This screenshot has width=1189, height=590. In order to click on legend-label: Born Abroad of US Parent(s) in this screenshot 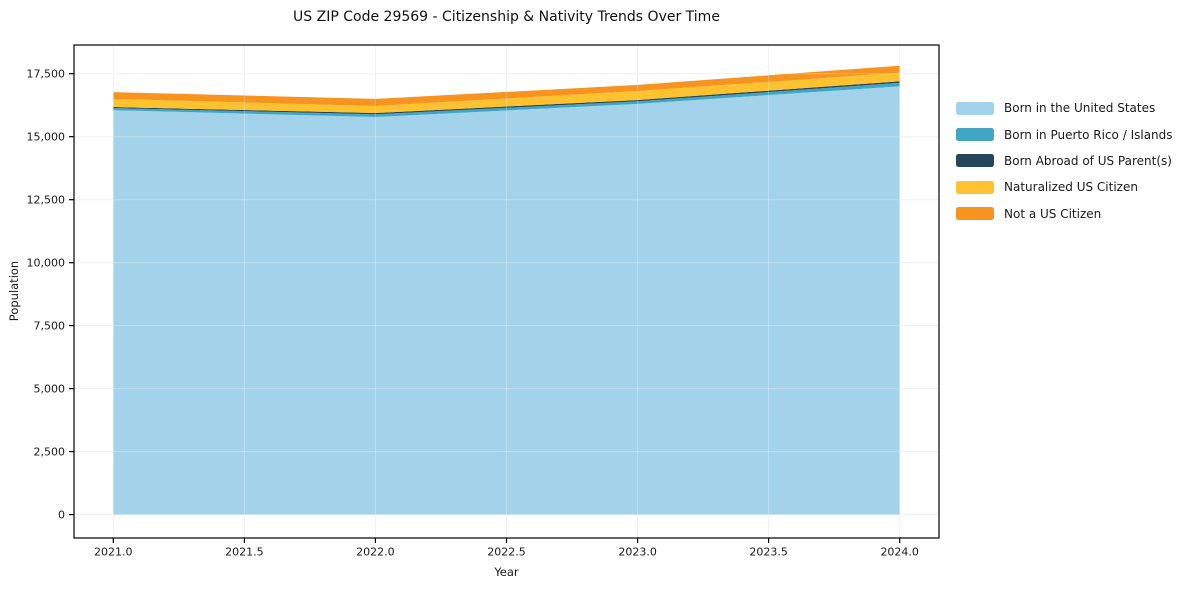, I will do `click(1088, 160)`.